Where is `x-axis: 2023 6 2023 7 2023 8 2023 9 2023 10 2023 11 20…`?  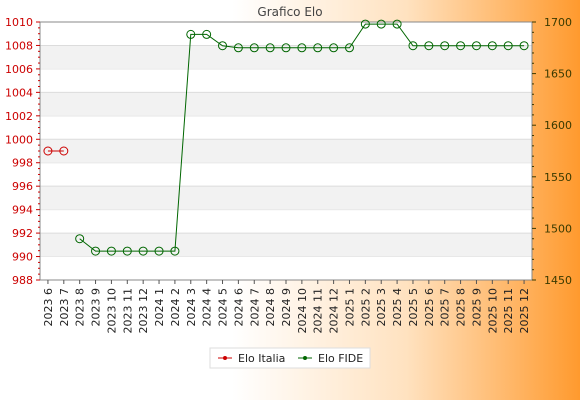
x-axis: 2023 6 2023 7 2023 8 2023 9 2023 10 2023 11 20… is located at coordinates (286, 307).